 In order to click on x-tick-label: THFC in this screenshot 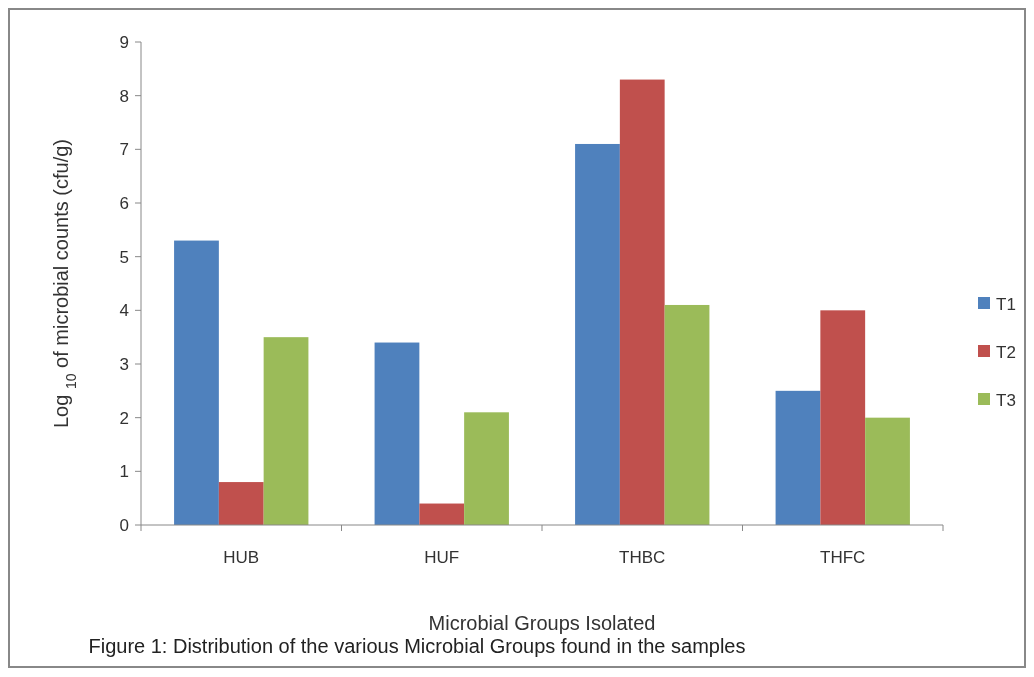, I will do `click(843, 557)`.